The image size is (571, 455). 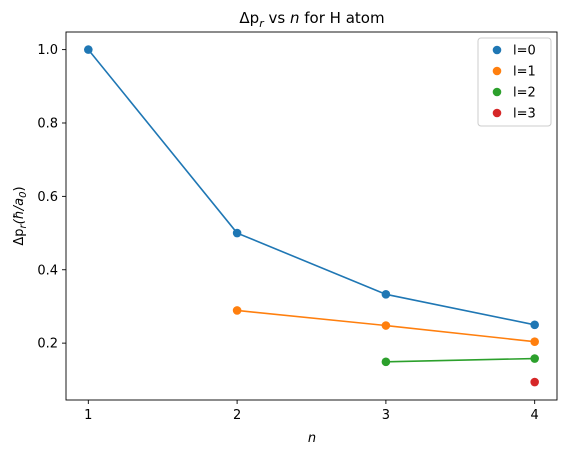 What do you see at coordinates (524, 114) in the screenshot?
I see `legend-label: l=3` at bounding box center [524, 114].